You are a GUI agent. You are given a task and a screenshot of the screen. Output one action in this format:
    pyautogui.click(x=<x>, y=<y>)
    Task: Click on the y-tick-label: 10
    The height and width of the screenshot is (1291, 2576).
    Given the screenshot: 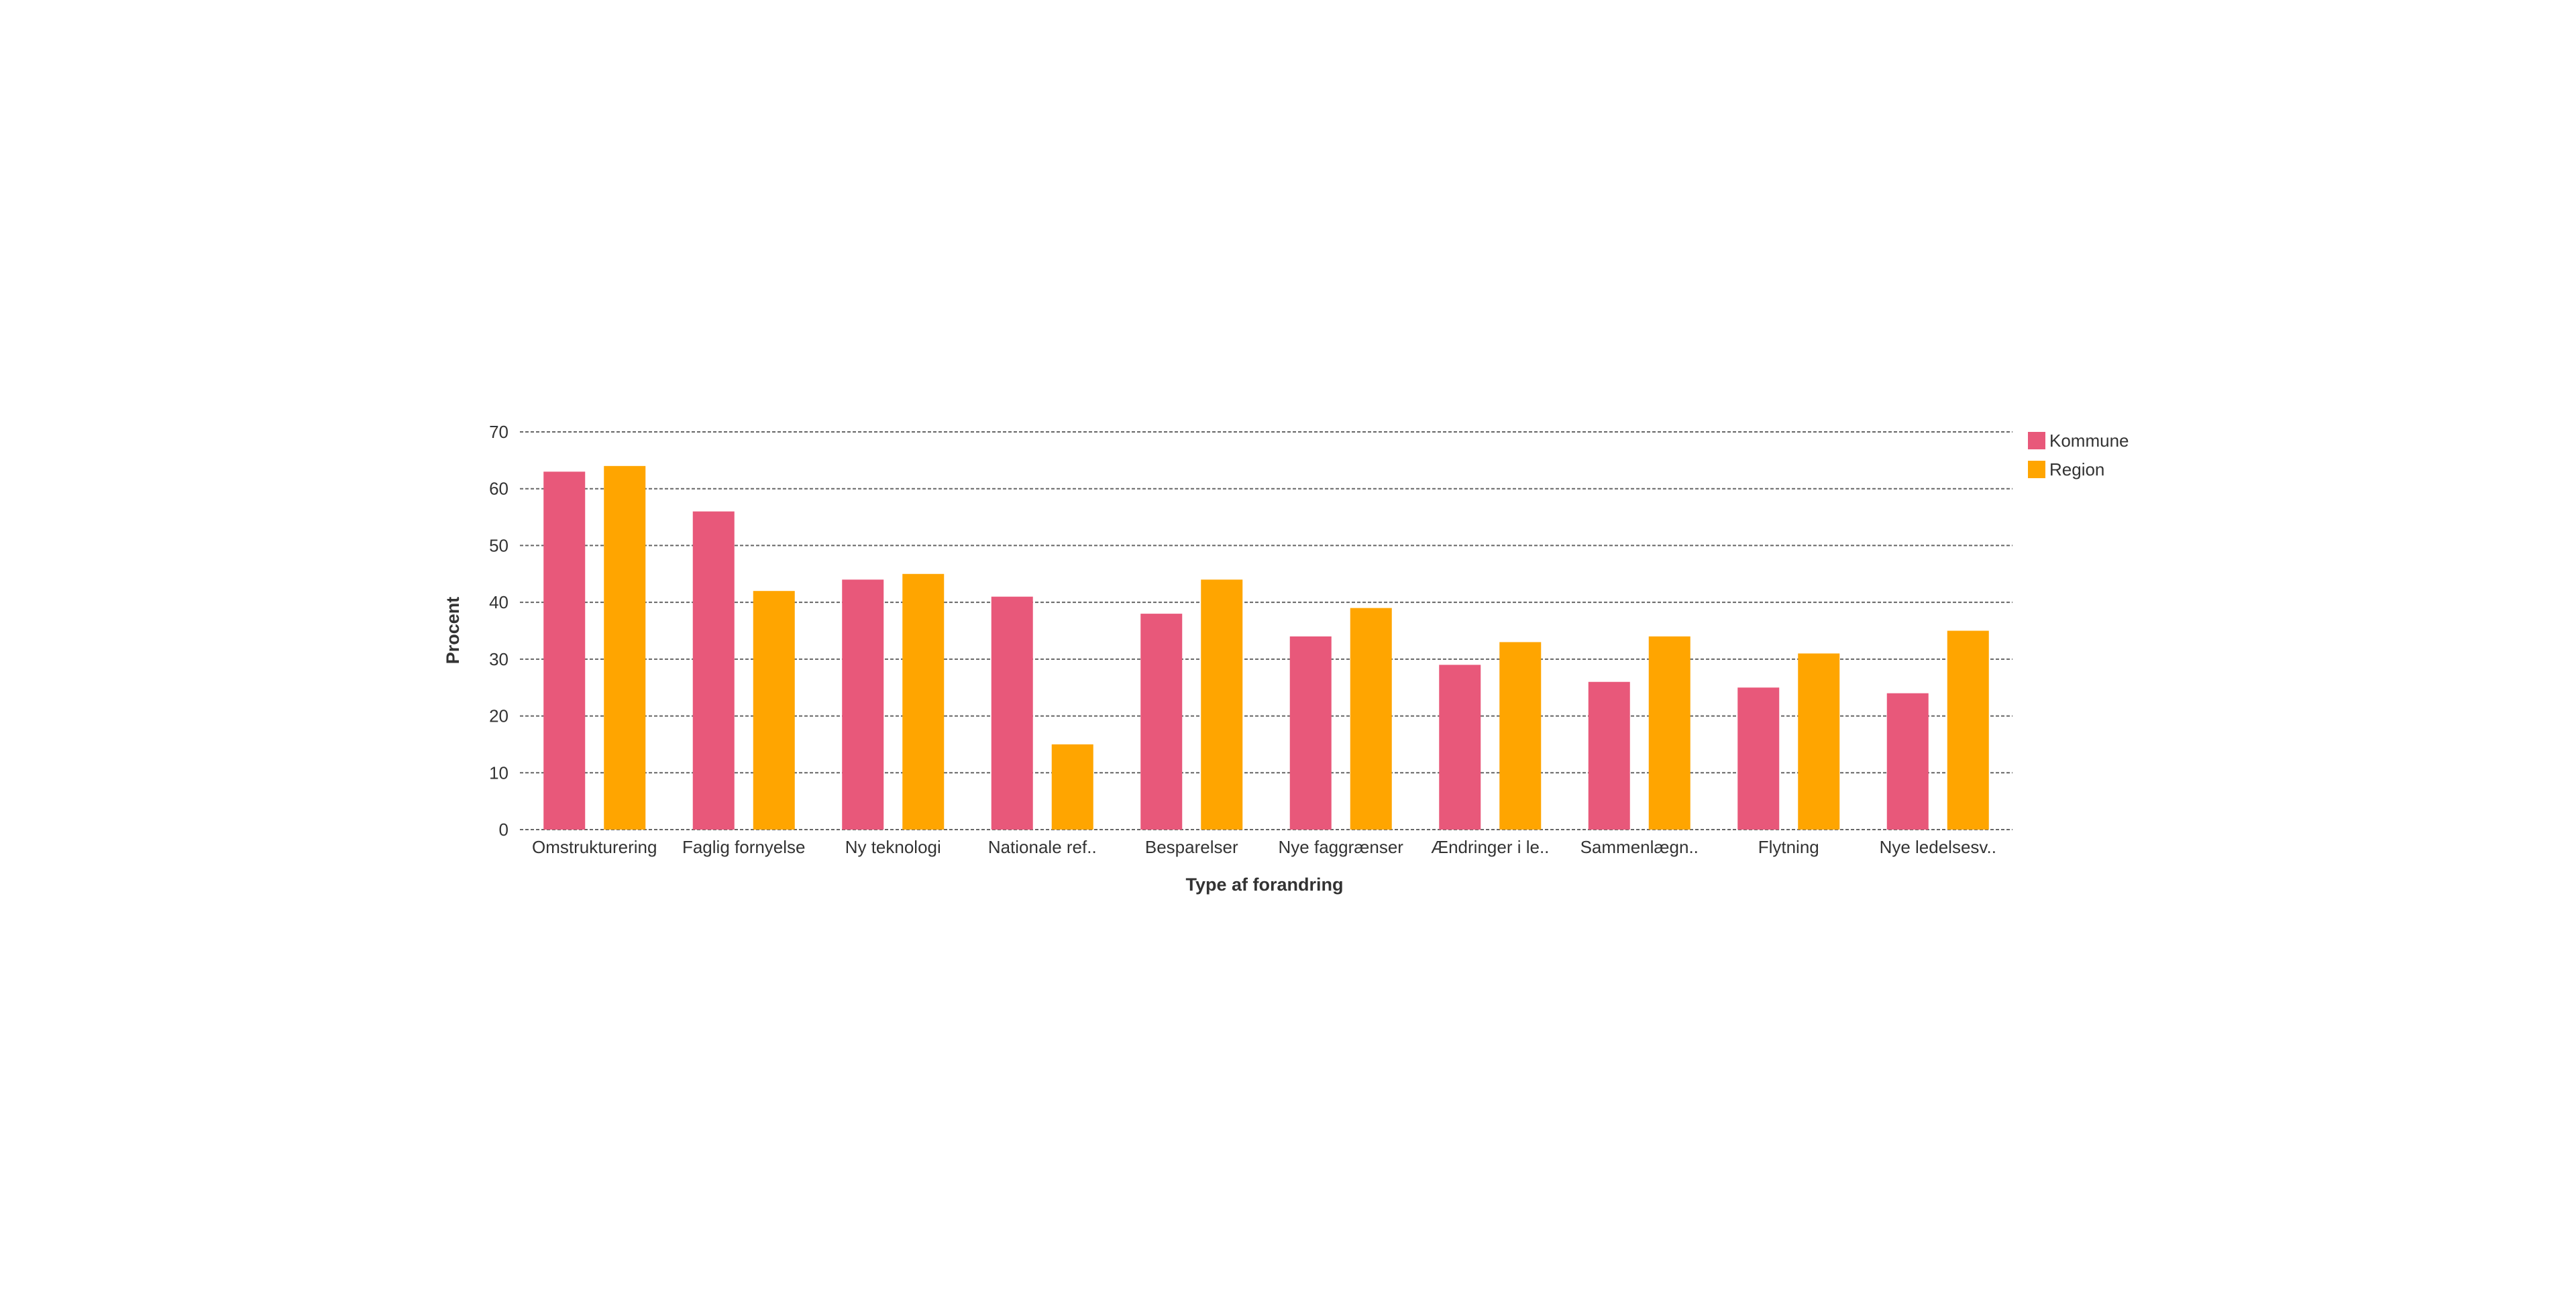 What is the action you would take?
    pyautogui.click(x=498, y=773)
    